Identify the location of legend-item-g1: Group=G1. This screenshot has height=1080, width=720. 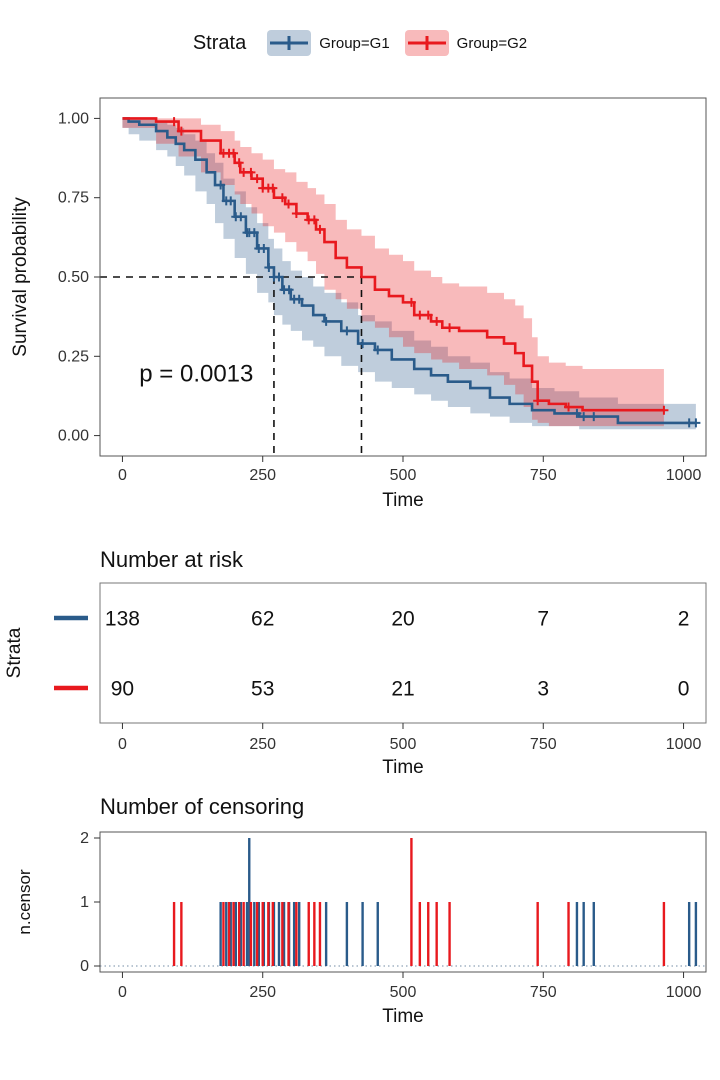
(328, 43).